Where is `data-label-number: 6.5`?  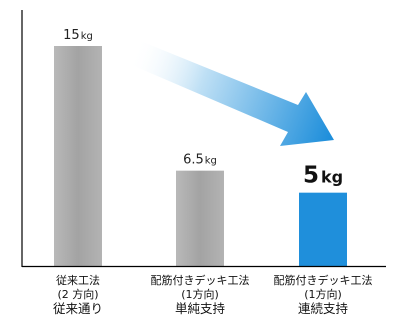 data-label-number: 6.5 is located at coordinates (193, 160).